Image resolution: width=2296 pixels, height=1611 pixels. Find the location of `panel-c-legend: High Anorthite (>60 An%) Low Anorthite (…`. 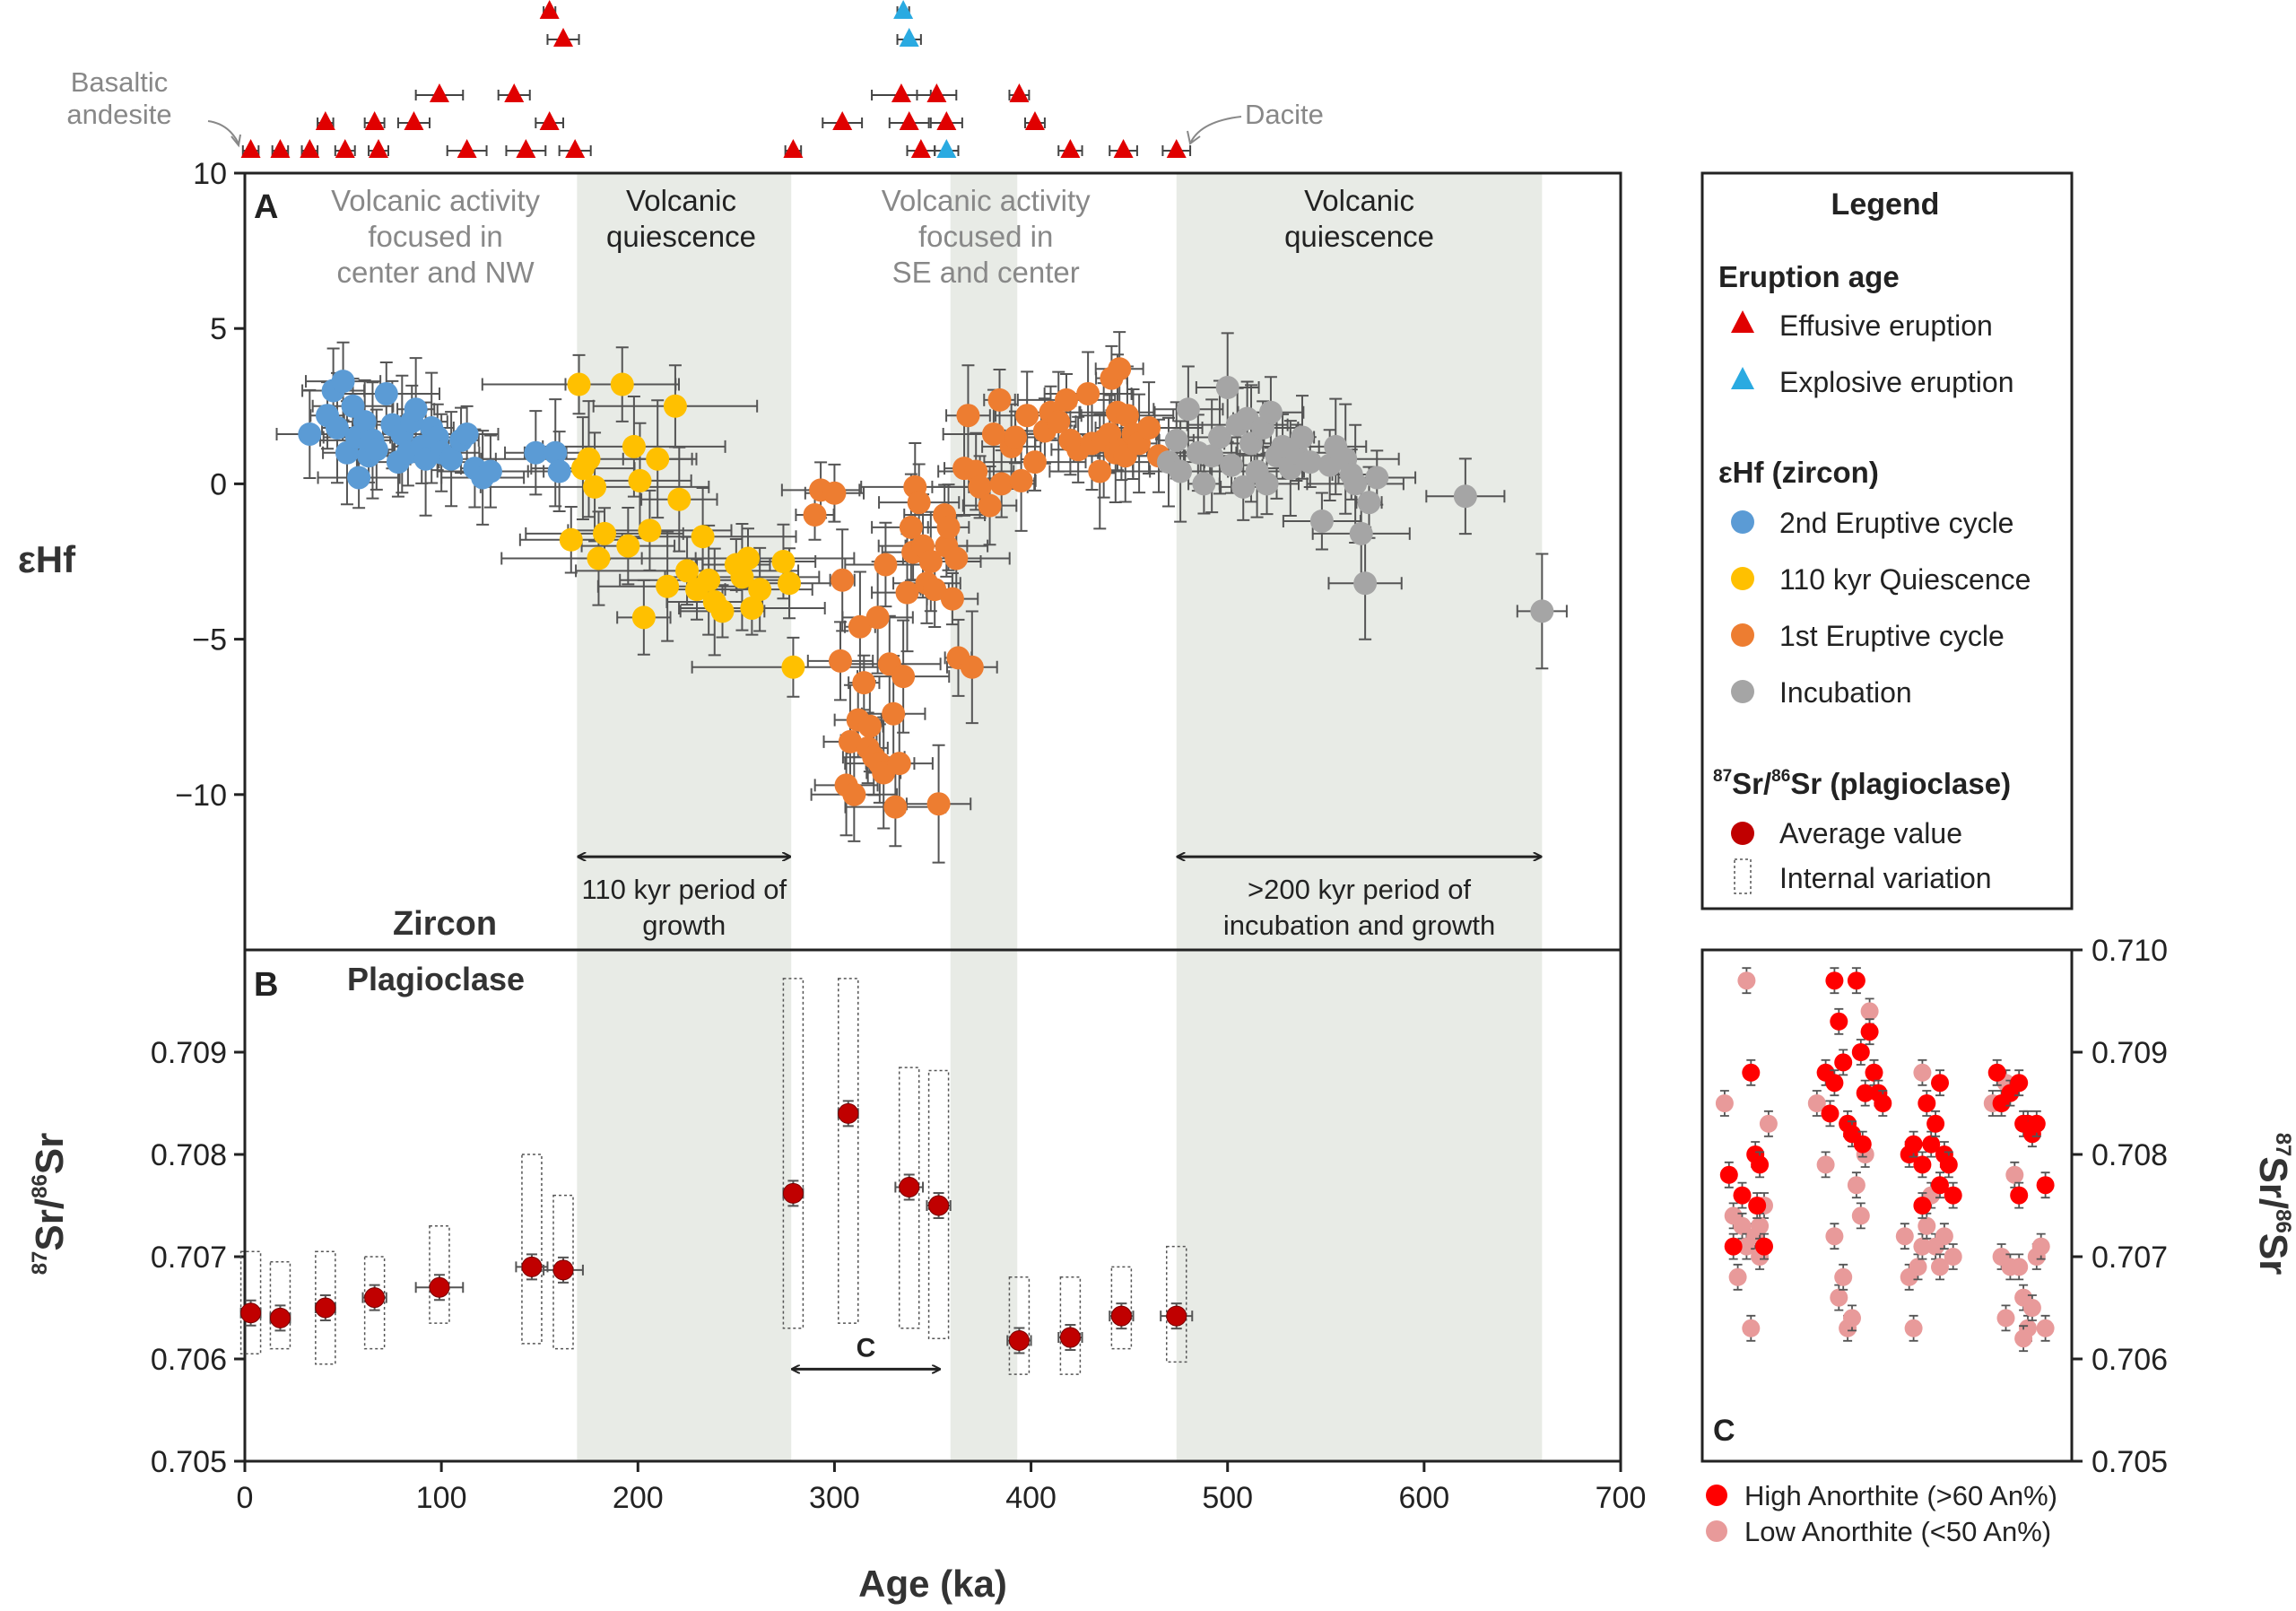

panel-c-legend: High Anorthite (>60 An%) Low Anorthite (… is located at coordinates (1881, 1513).